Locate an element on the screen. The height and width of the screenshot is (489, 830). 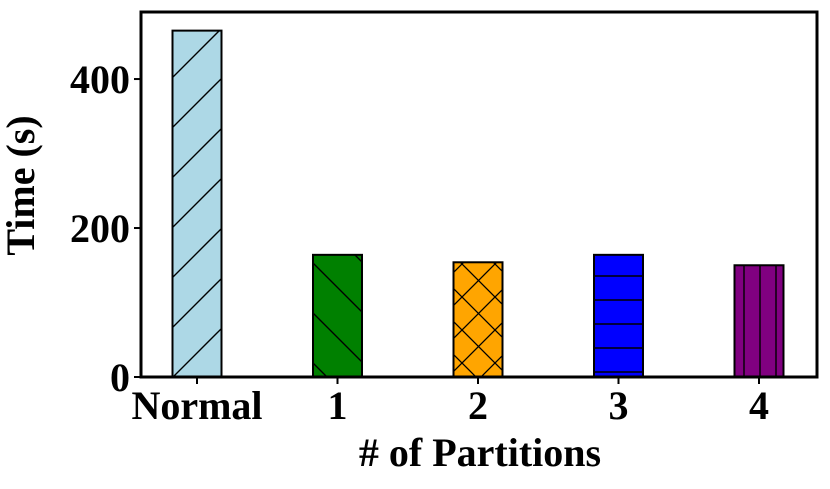
x-axis-label: # of Partitions is located at coordinates (480, 452).